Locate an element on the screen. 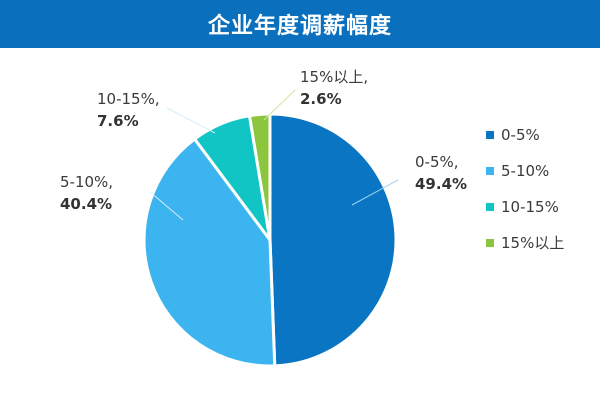 The width and height of the screenshot is (600, 405). legend-label-1: 0-5% is located at coordinates (520, 135).